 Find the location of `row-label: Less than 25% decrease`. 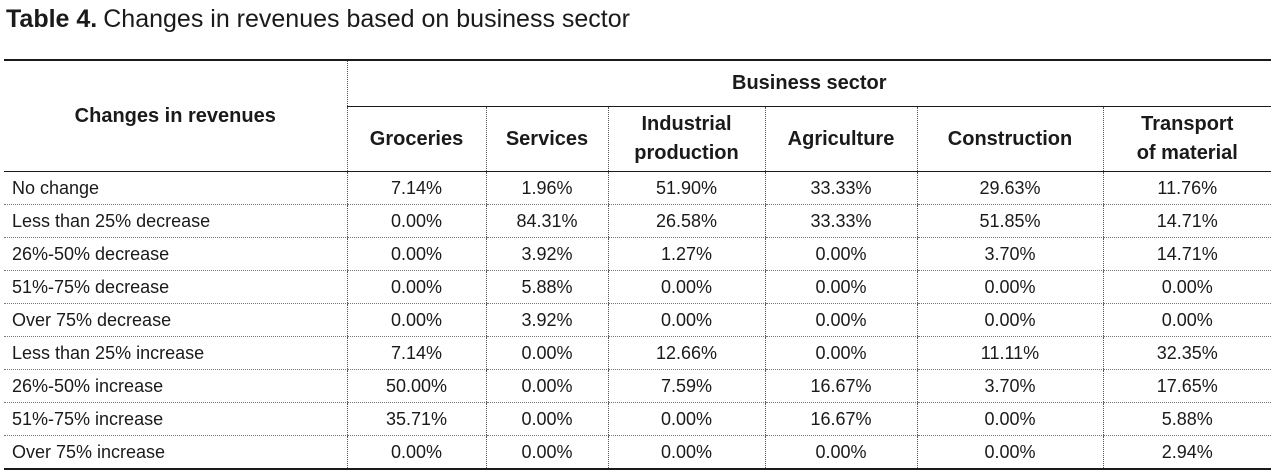

row-label: Less than 25% decrease is located at coordinates (175, 221).